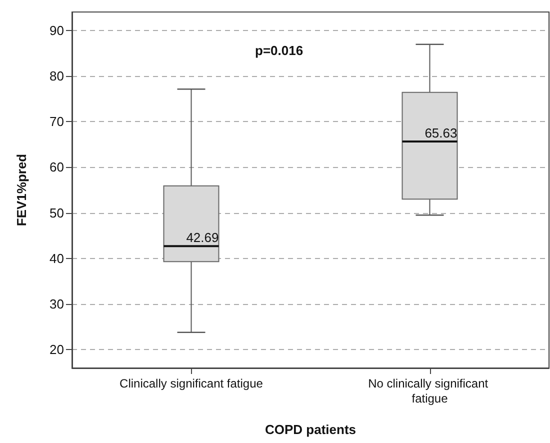 This screenshot has width=550, height=443. Describe the element at coordinates (21, 190) in the screenshot. I see `y-axis-title: FEV1%pred` at that location.